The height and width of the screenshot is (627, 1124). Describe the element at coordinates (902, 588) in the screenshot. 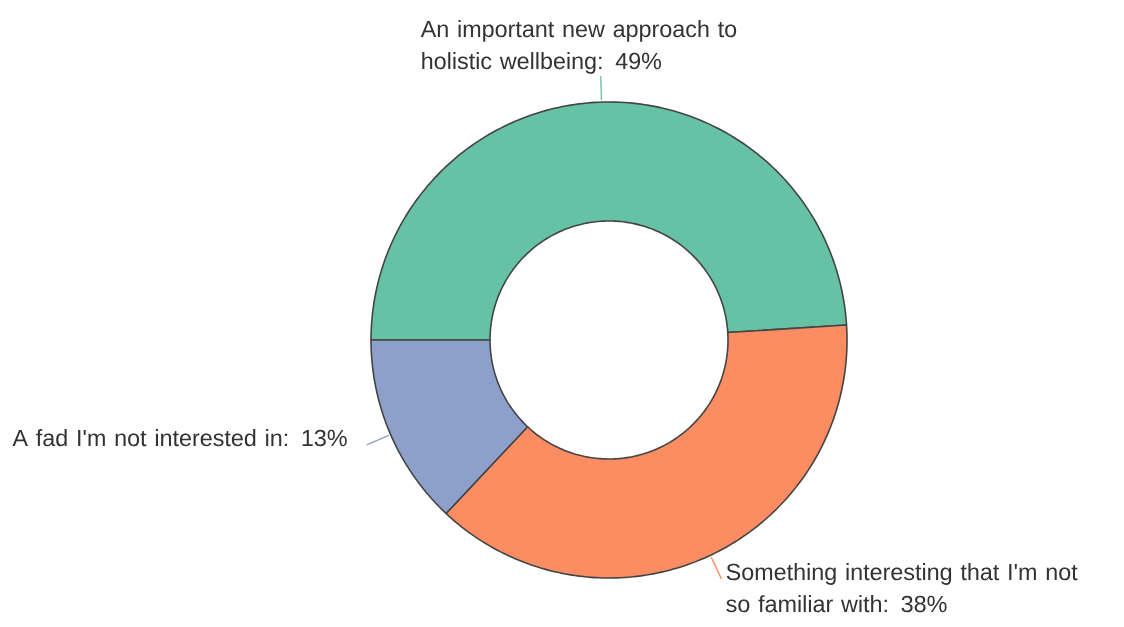

I see `slice-label: Something interesting that I'm not so familiar with: 38%` at that location.